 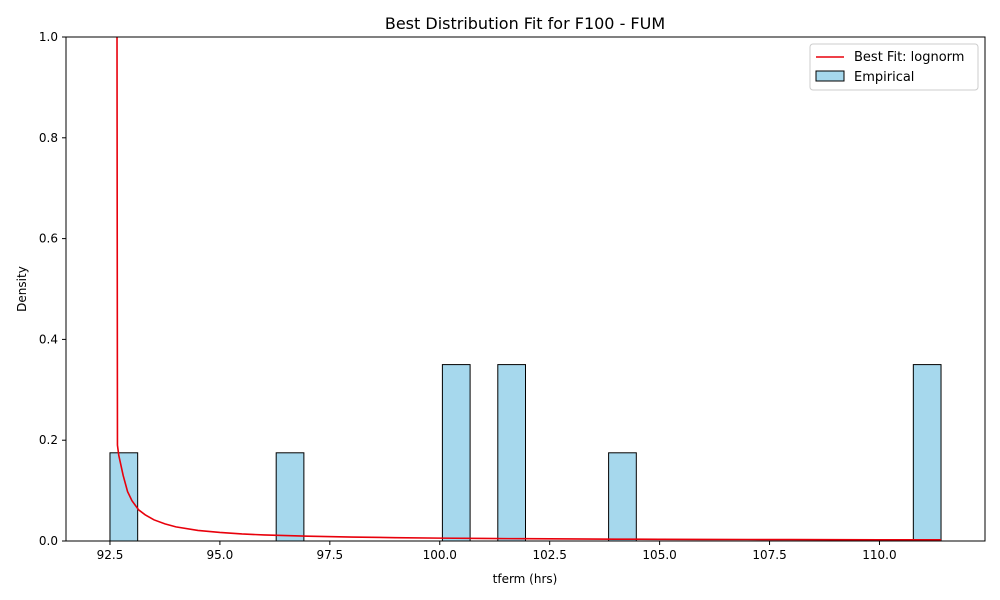 I want to click on y-tick-label: 1.0, so click(x=48, y=37).